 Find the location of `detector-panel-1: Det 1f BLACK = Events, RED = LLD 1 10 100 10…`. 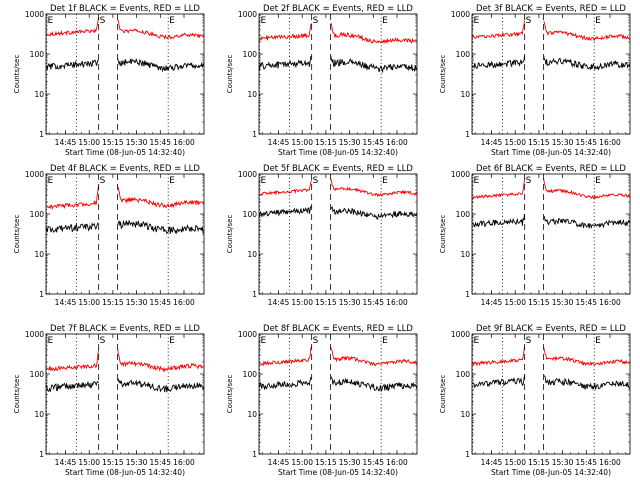

detector-panel-1: Det 1f BLACK = Events, RED = LLD 1 10 100 10… is located at coordinates (109, 80).